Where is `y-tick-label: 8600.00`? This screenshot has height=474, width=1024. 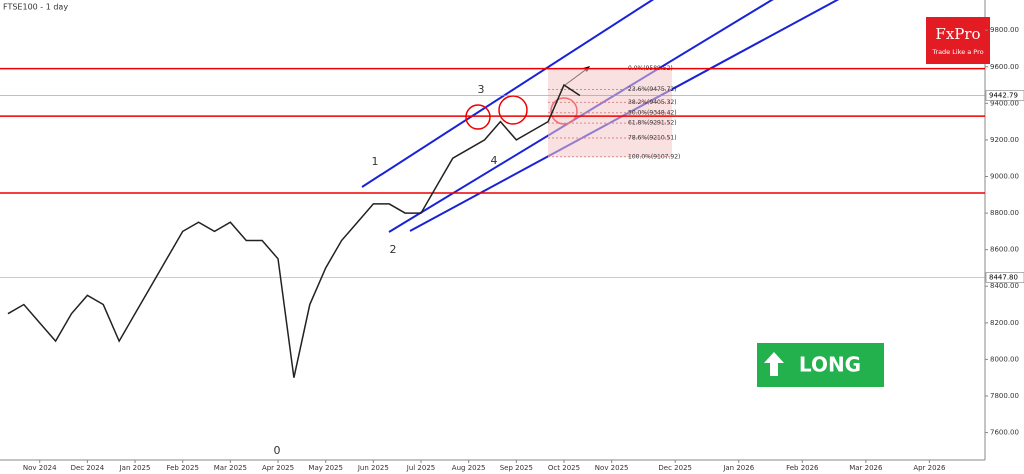
y-tick-label: 8600.00 is located at coordinates (1004, 250).